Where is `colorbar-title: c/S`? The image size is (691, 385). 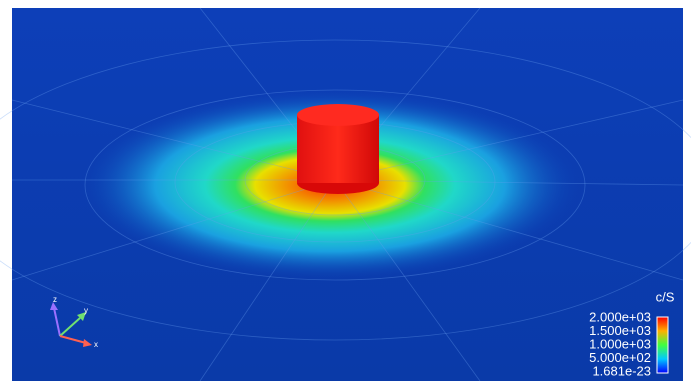
colorbar-title: c/S is located at coordinates (665, 296).